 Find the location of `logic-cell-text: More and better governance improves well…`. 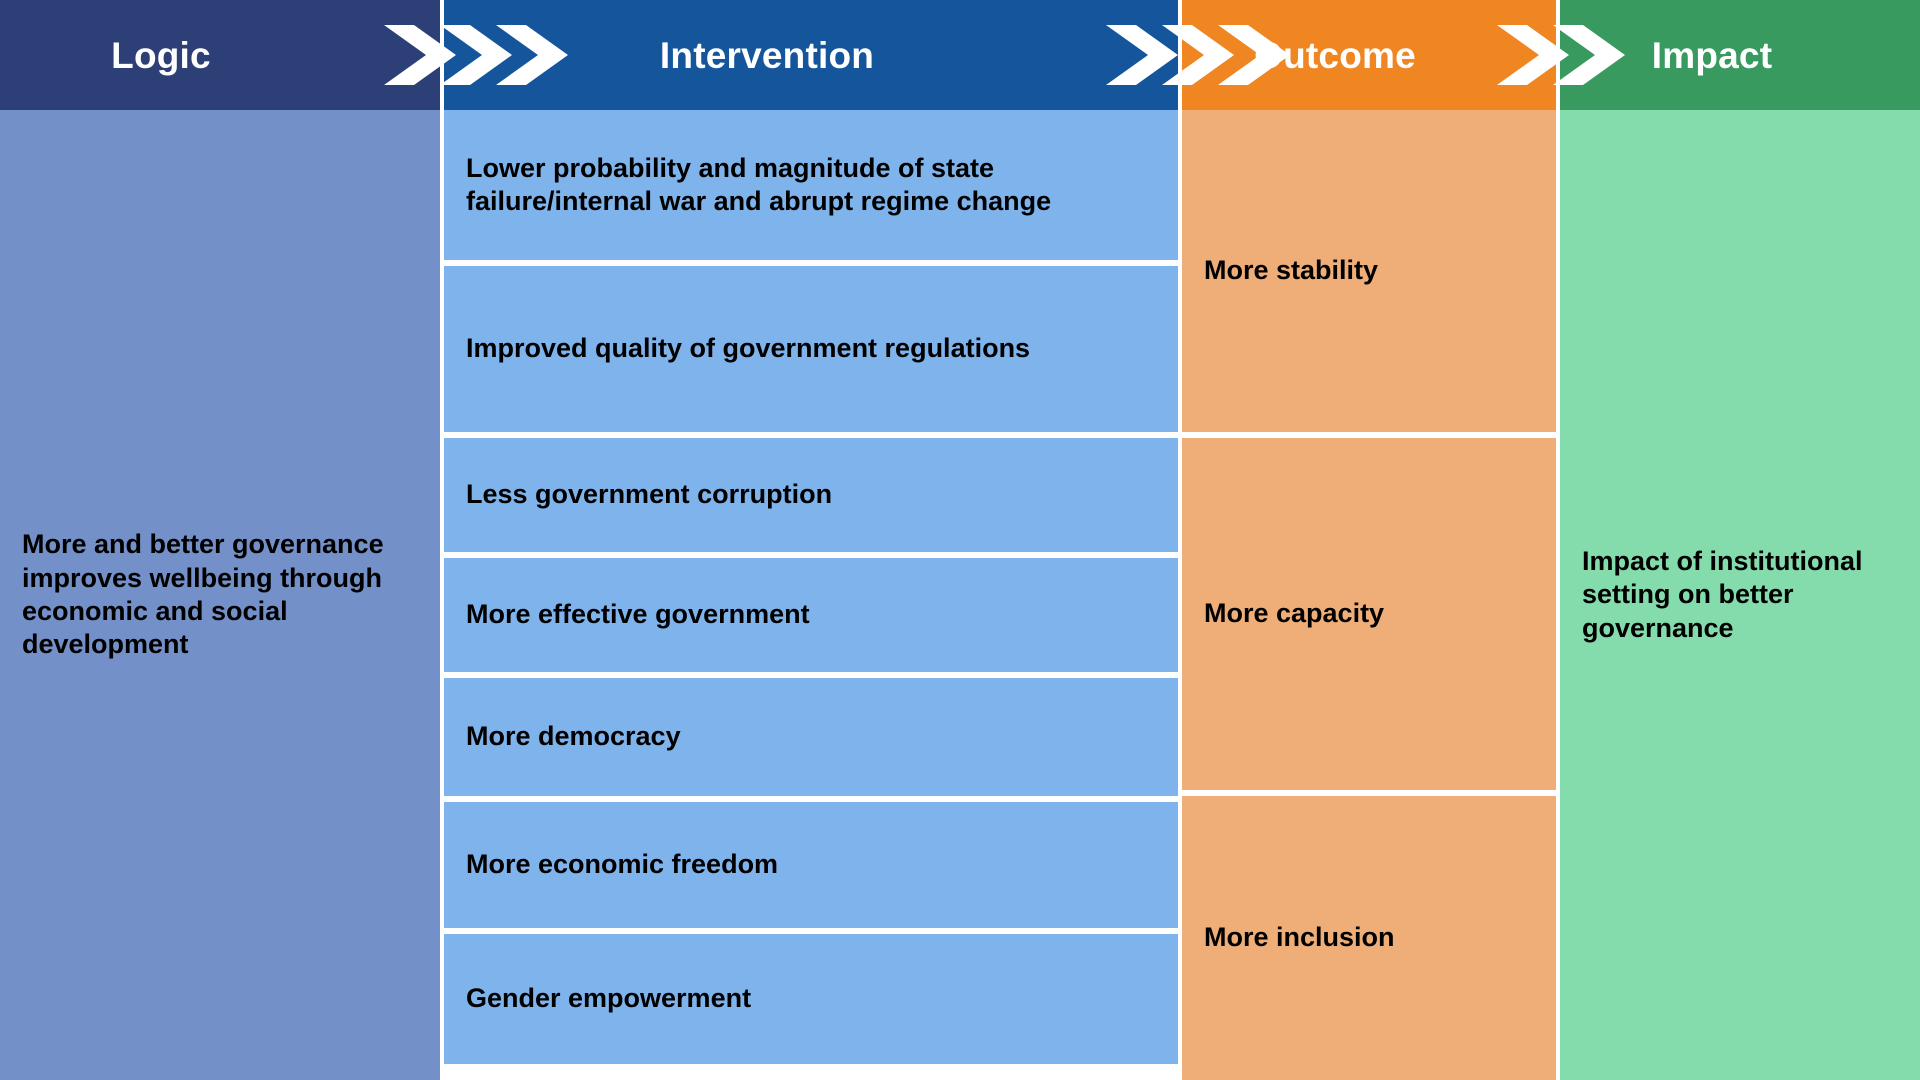

logic-cell-text: More and better governance improves well… is located at coordinates (203, 594).